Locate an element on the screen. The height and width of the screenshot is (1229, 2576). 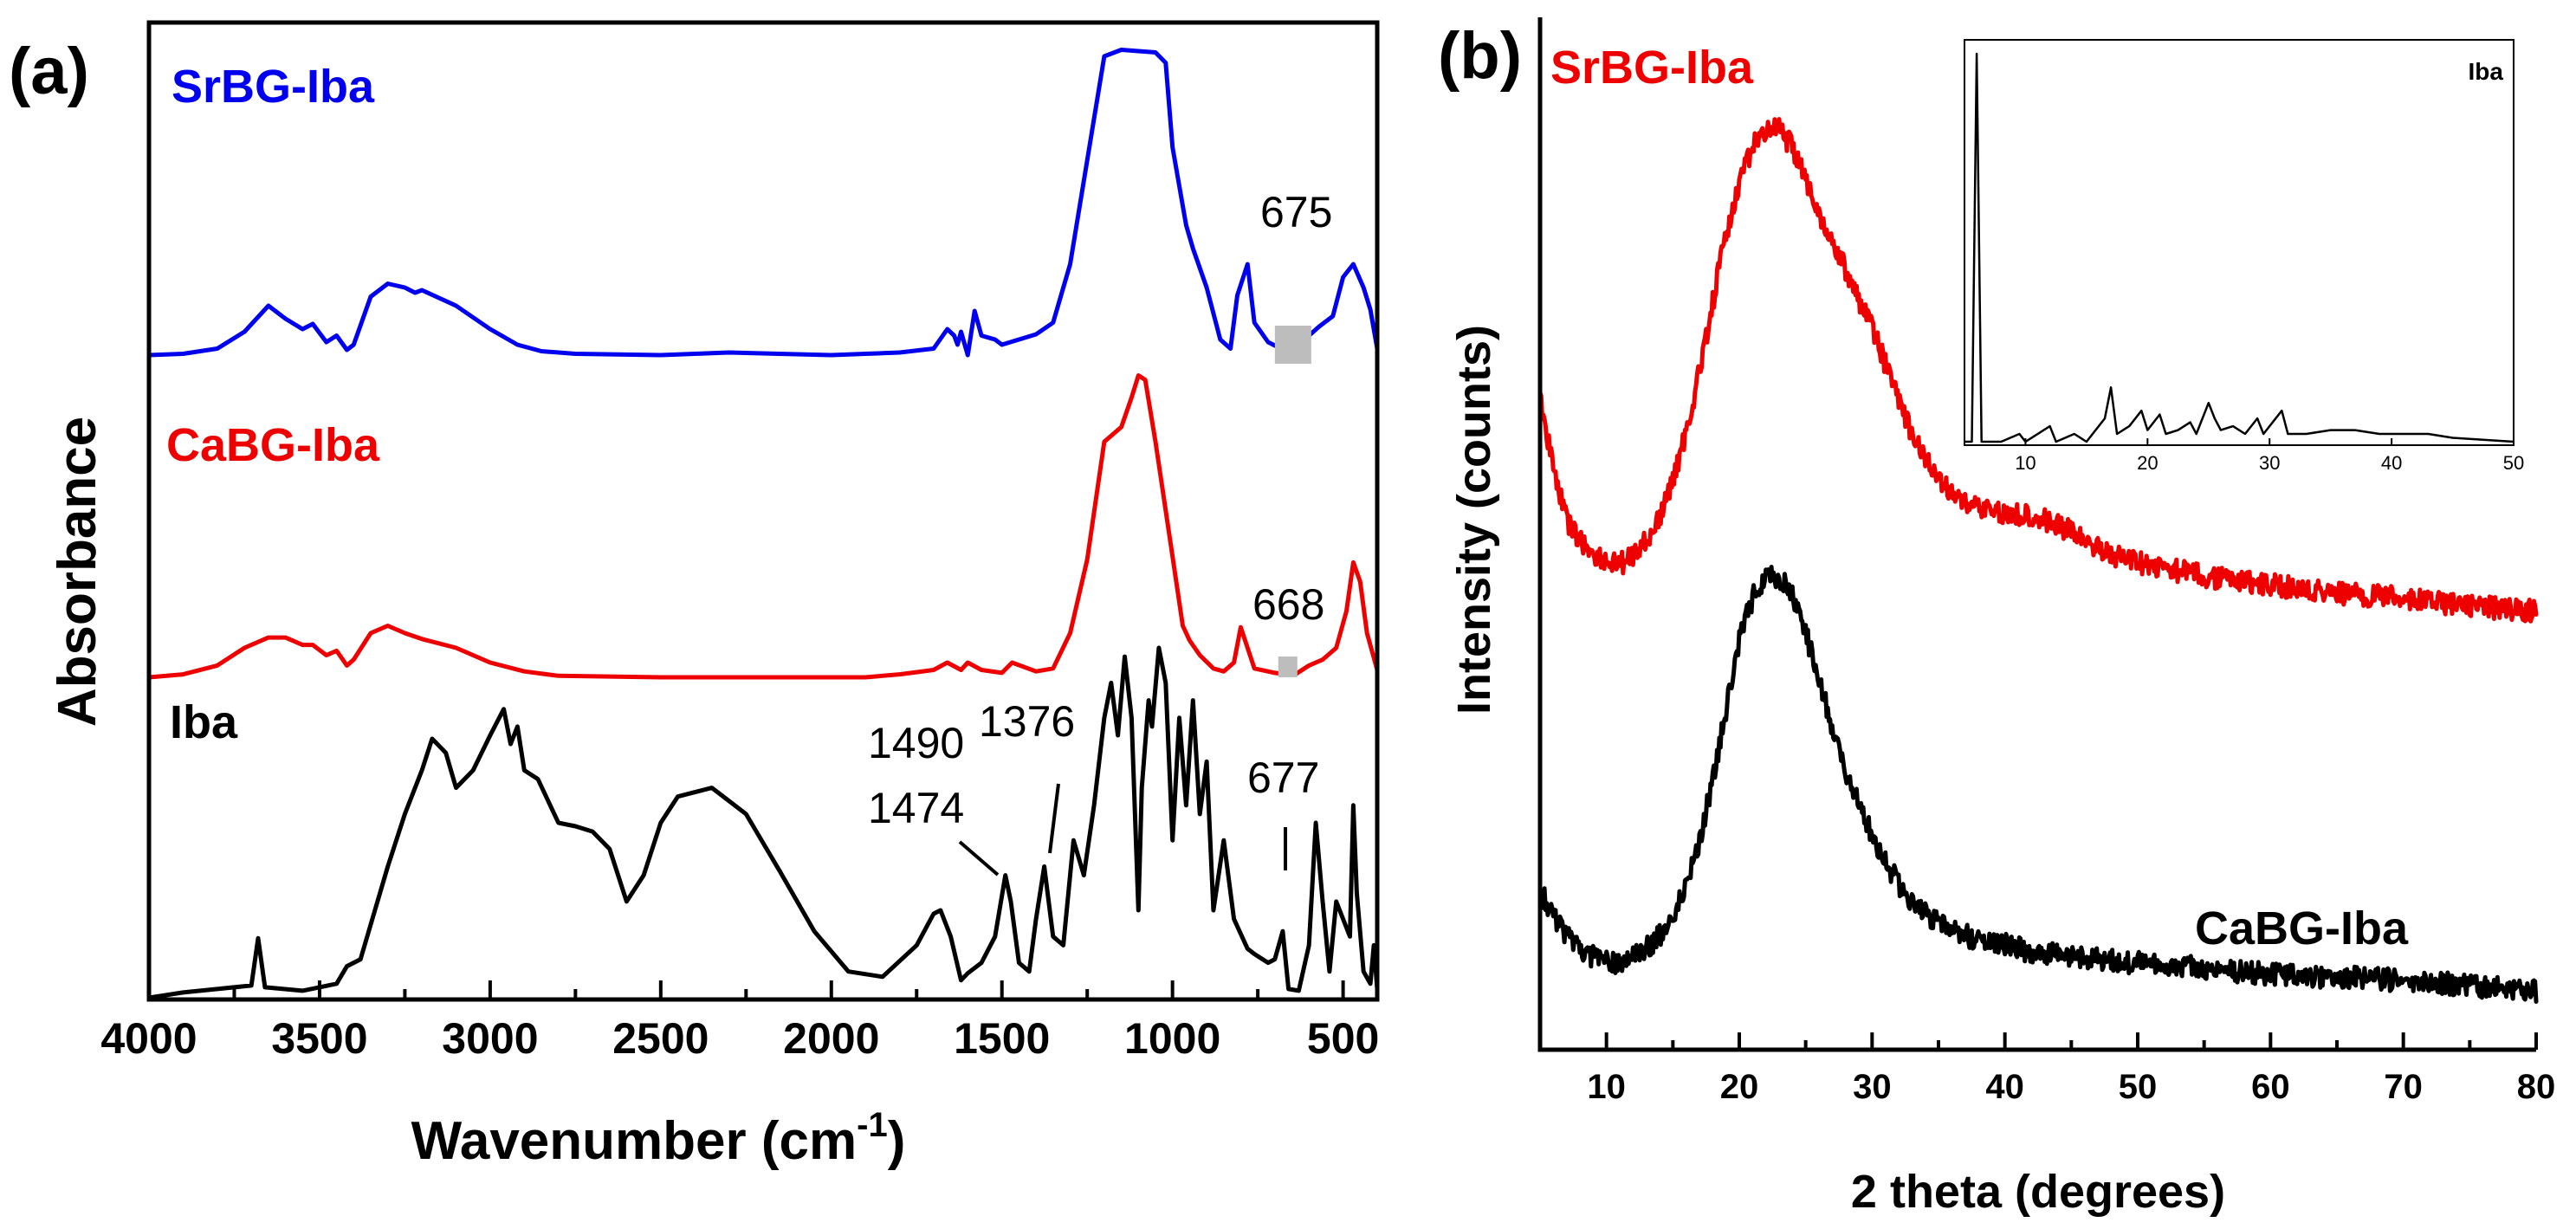
x-axis-label-a: Wavenumber (cm-1) is located at coordinates (658, 1138).